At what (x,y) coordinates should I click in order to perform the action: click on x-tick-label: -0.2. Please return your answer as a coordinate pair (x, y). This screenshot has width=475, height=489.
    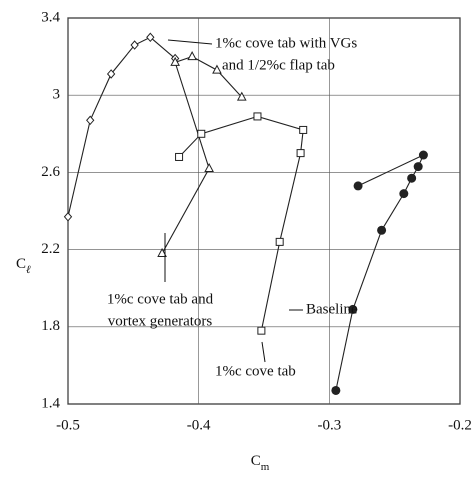
    Looking at the image, I should click on (460, 425).